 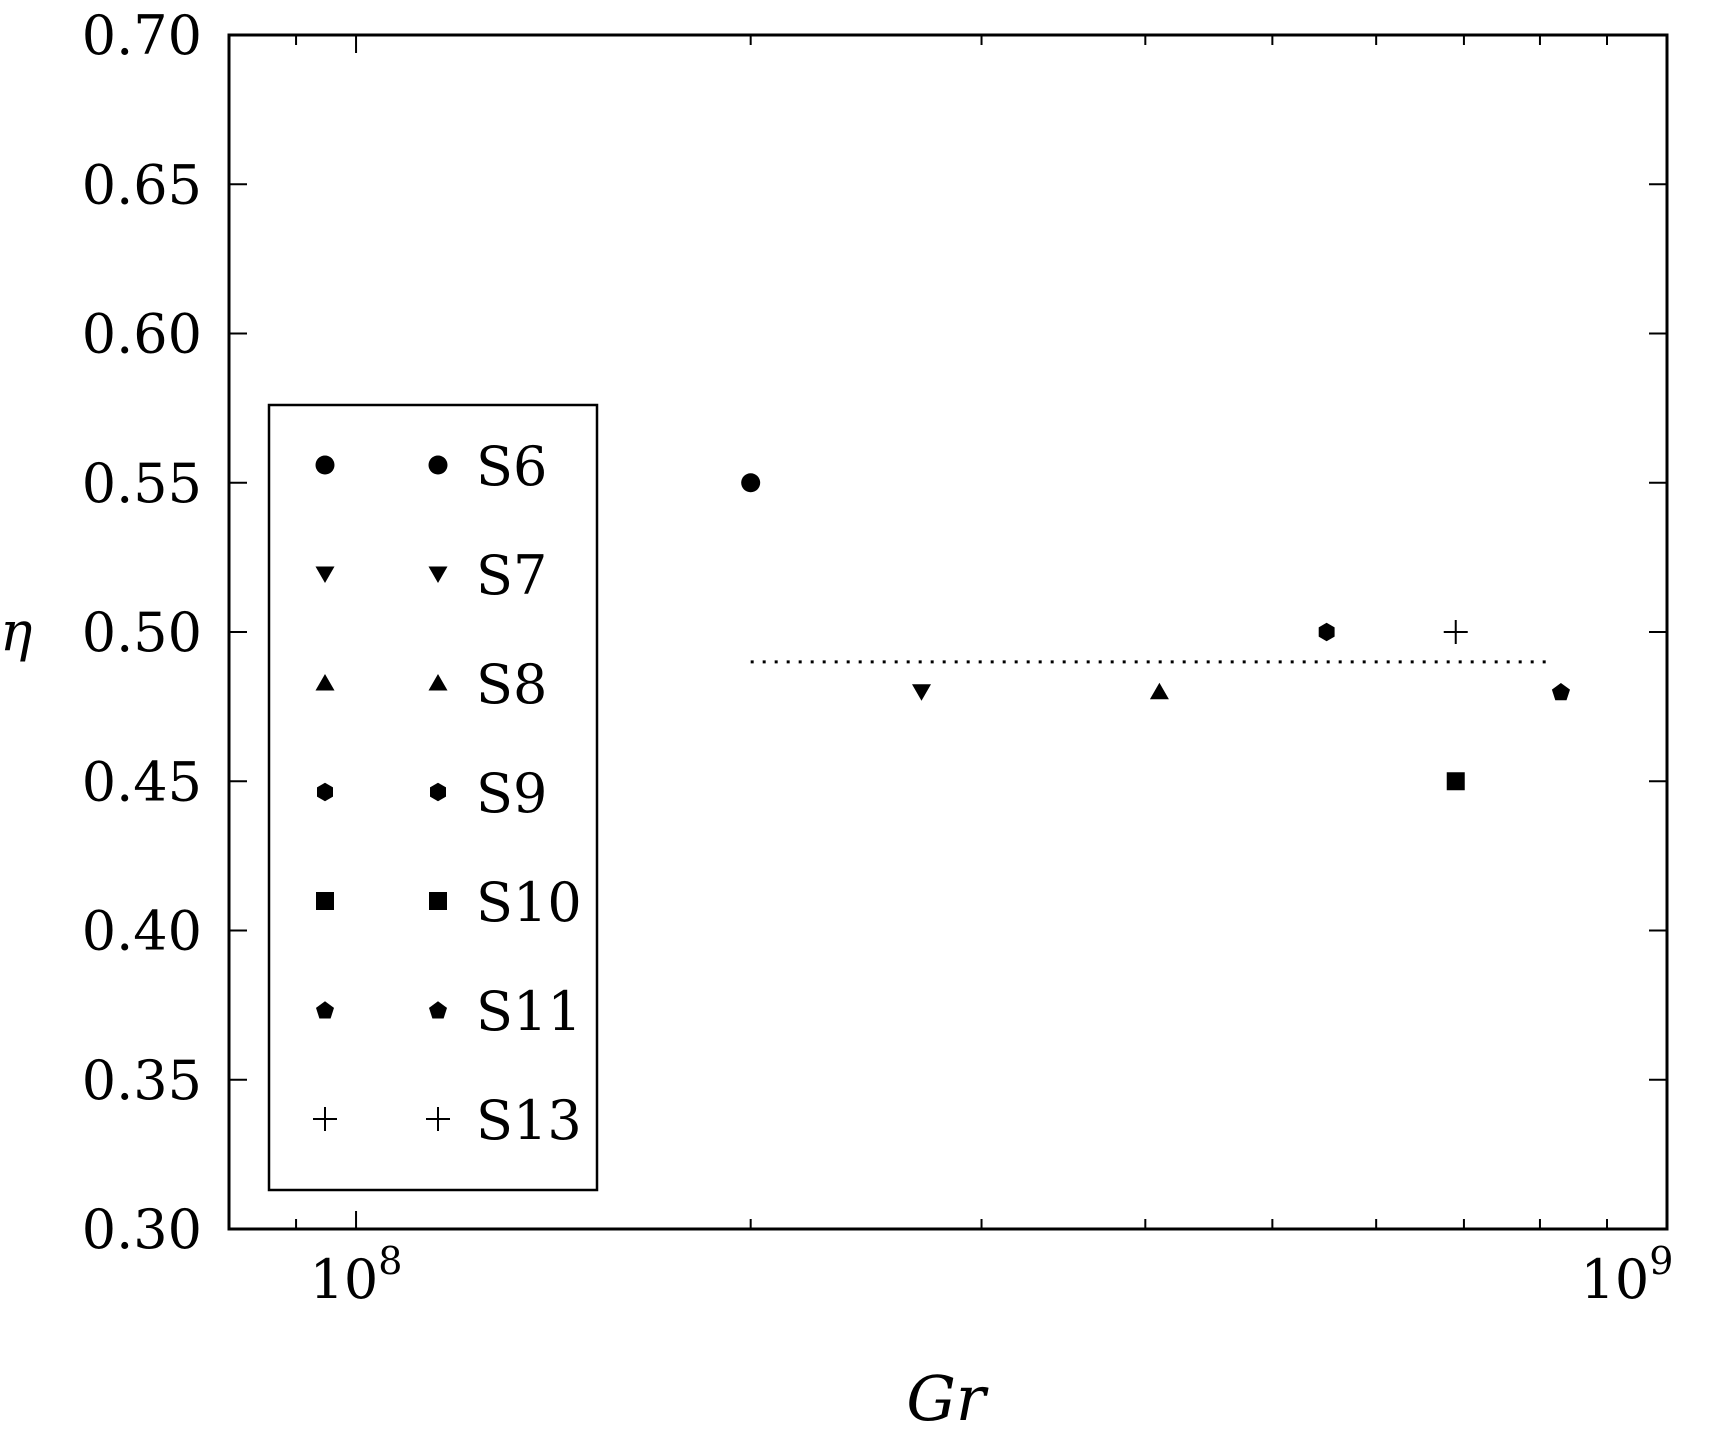 I want to click on data-point-s6, so click(x=751, y=483).